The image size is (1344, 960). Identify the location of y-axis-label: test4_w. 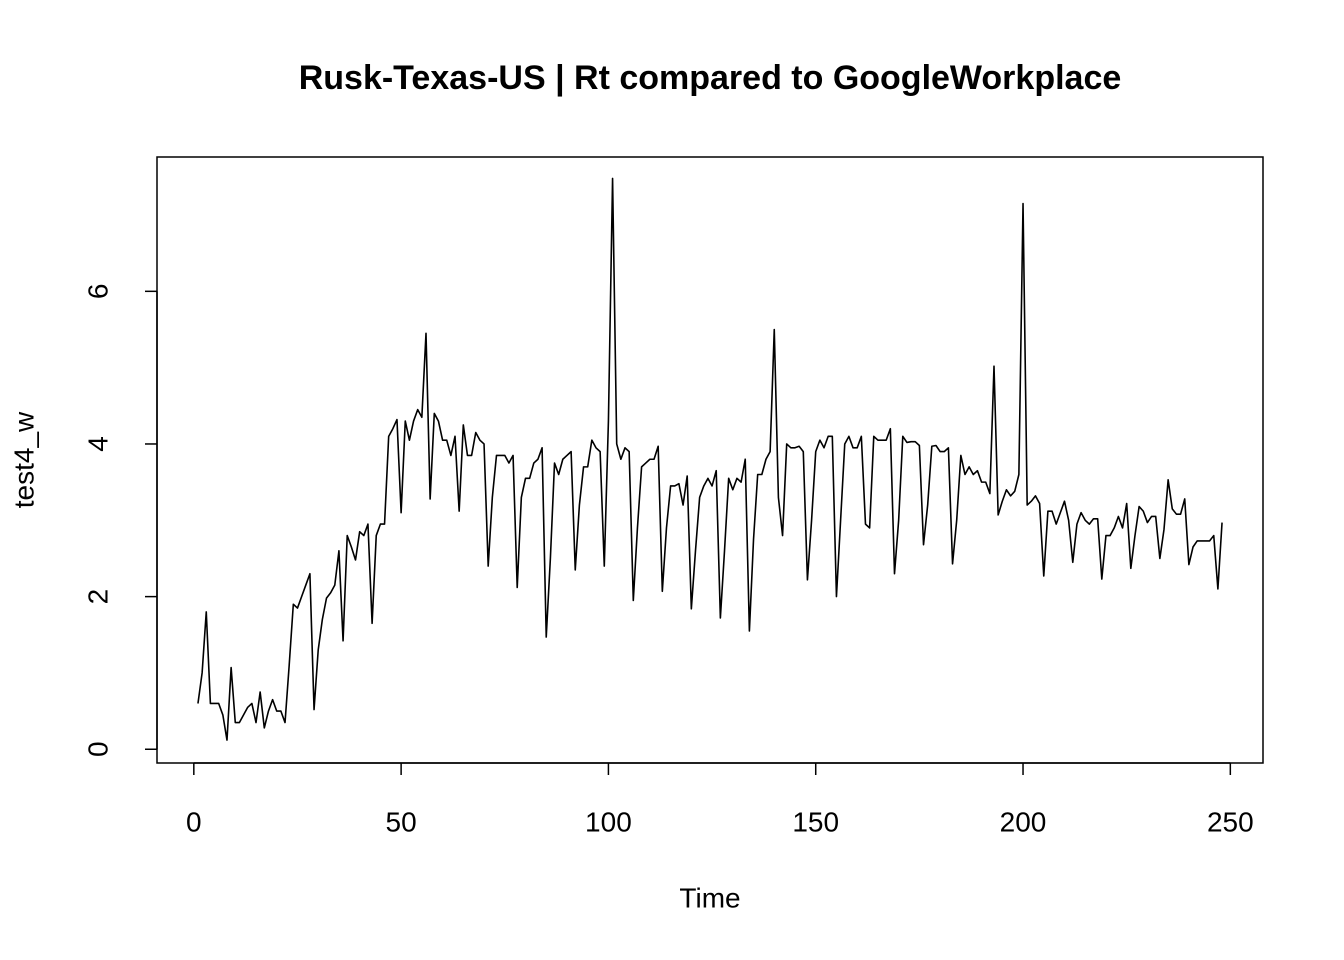
(23, 459).